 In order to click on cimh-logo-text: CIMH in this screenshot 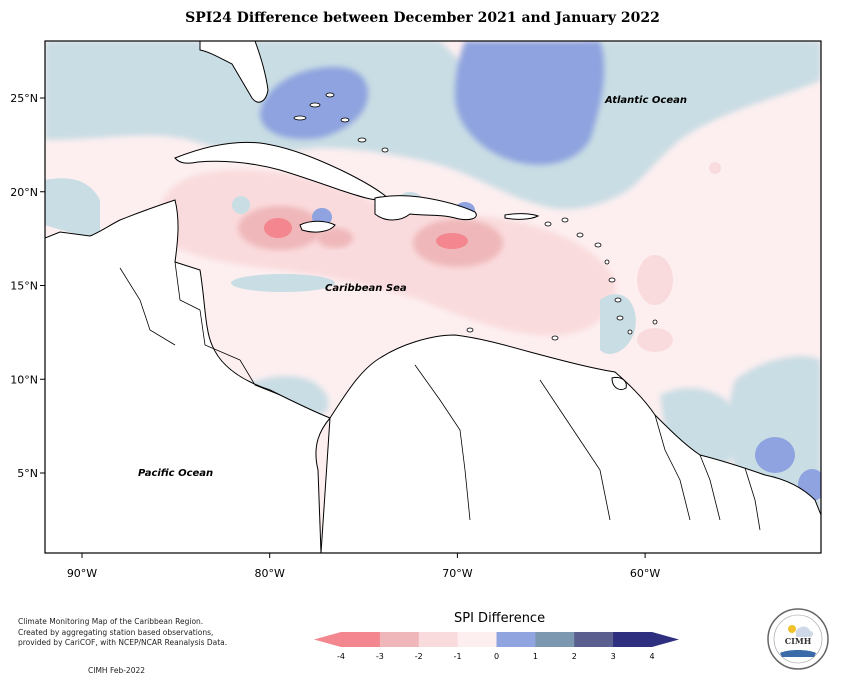, I will do `click(798, 641)`.